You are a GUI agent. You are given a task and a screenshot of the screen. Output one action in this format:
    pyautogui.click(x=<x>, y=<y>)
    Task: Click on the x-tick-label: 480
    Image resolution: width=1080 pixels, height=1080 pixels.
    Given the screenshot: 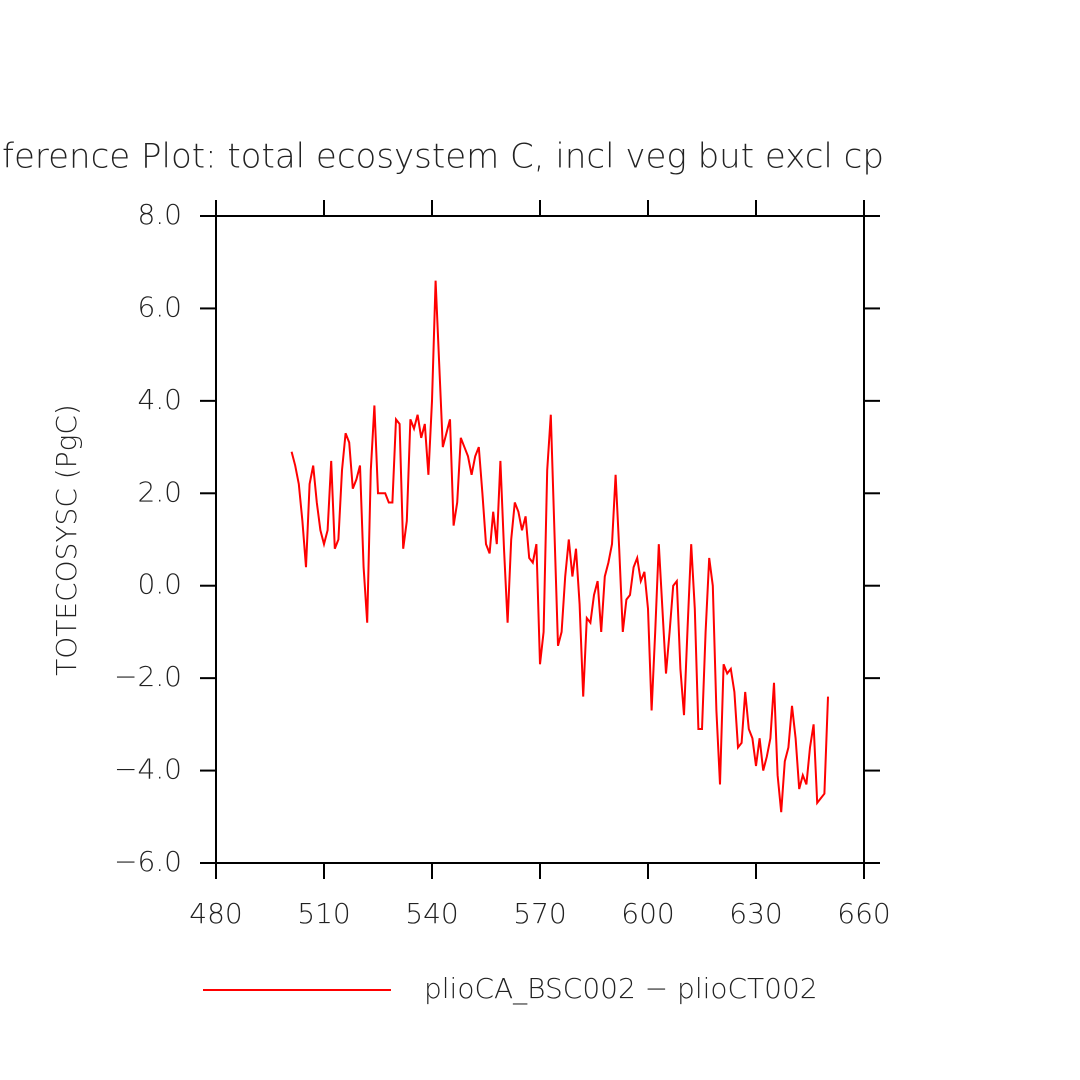 What is the action you would take?
    pyautogui.click(x=215, y=913)
    